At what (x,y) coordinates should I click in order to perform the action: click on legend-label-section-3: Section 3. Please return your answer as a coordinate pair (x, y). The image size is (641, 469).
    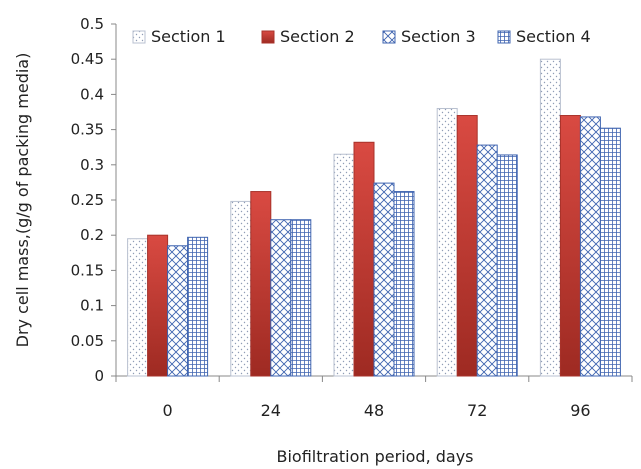
    Looking at the image, I should click on (438, 36).